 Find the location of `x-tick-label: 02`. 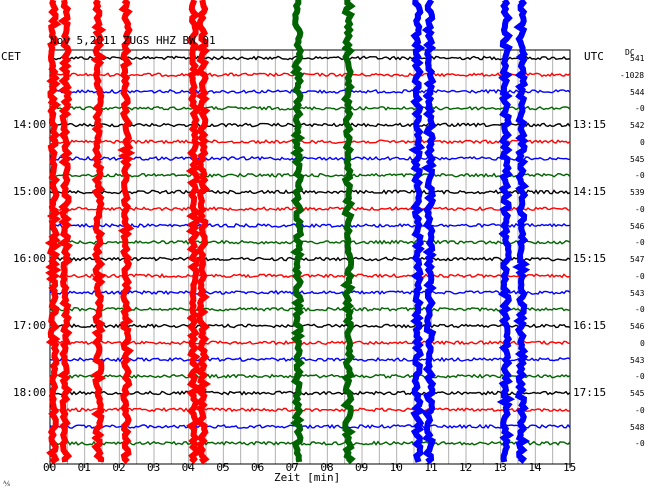

x-tick-label: 02 is located at coordinates (119, 467).